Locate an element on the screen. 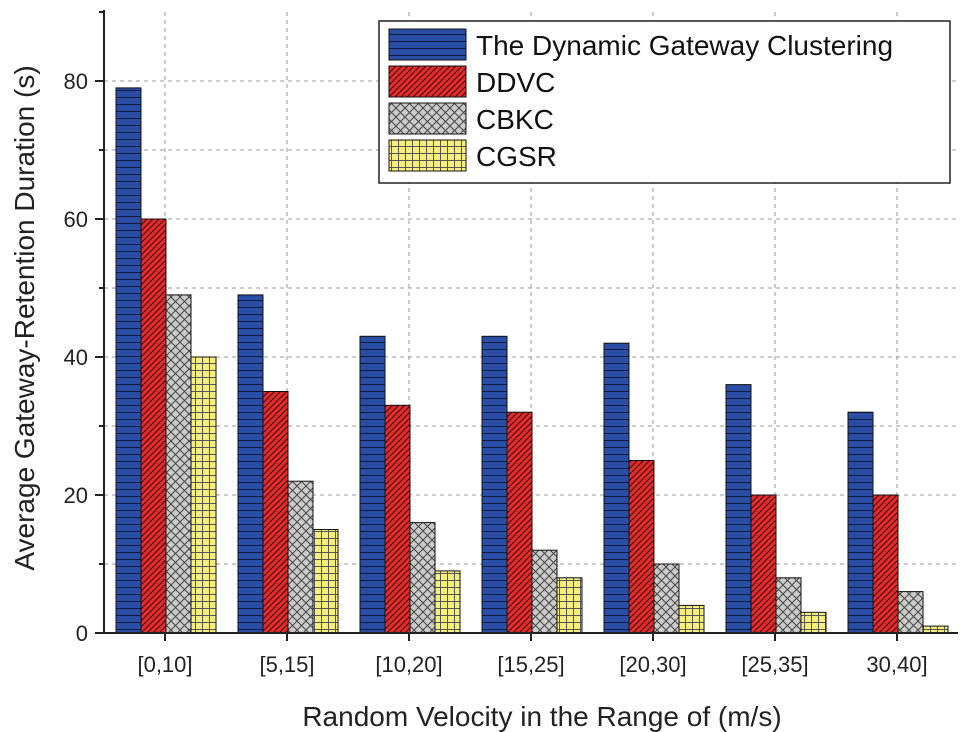 The image size is (963, 732). x-tick-label: [0,10] is located at coordinates (164, 664).